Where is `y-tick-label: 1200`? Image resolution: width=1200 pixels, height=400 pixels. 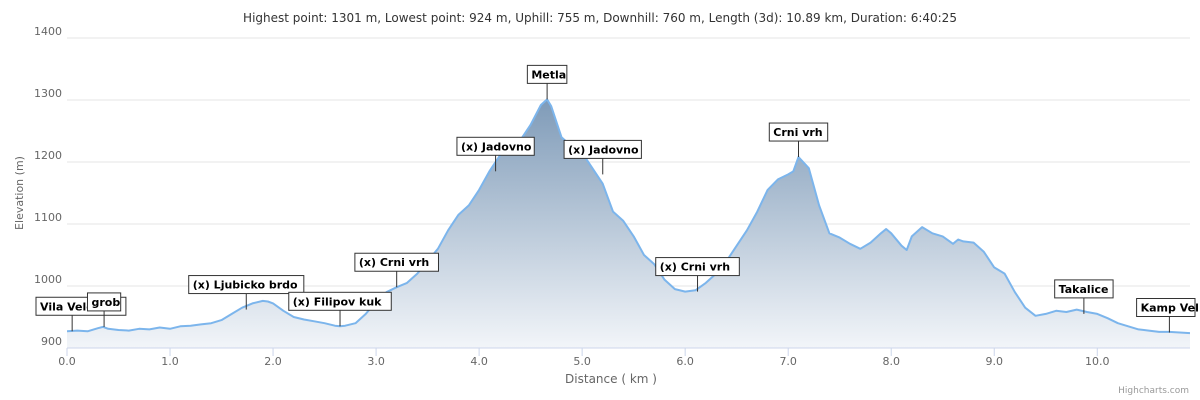 y-tick-label: 1200 is located at coordinates (48, 155).